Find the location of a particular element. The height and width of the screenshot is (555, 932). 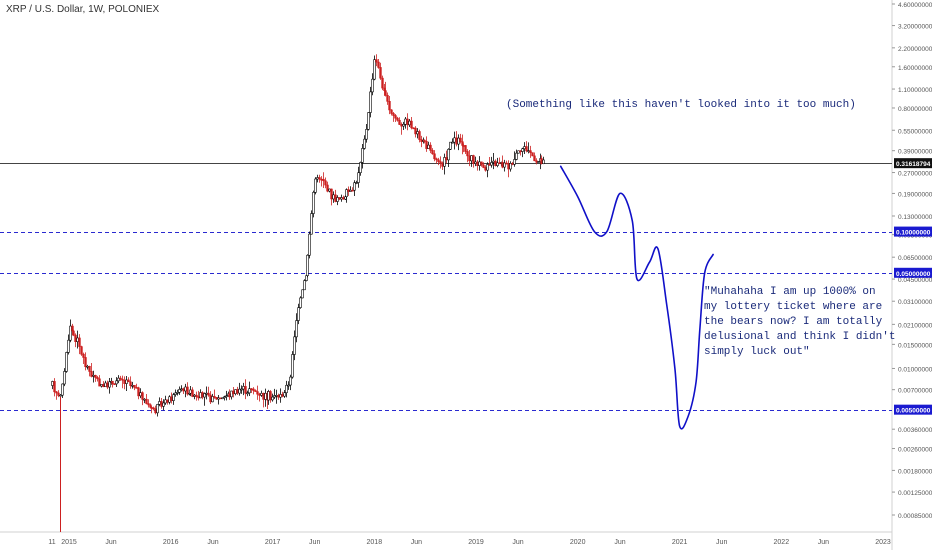

y-tick-label: 0.80000000 is located at coordinates (915, 109).